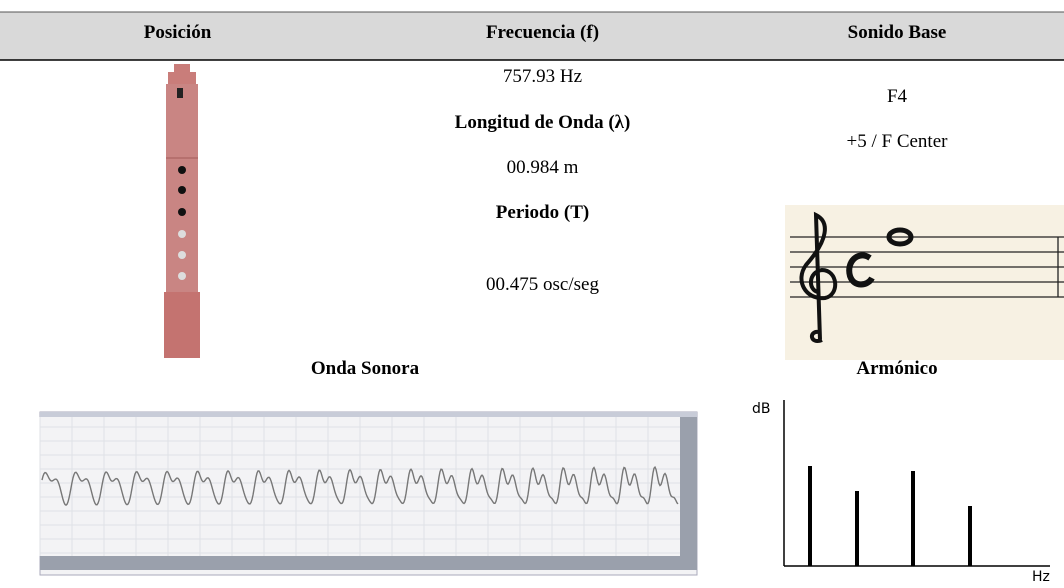  What do you see at coordinates (897, 32) in the screenshot?
I see `header: Sonido Base` at bounding box center [897, 32].